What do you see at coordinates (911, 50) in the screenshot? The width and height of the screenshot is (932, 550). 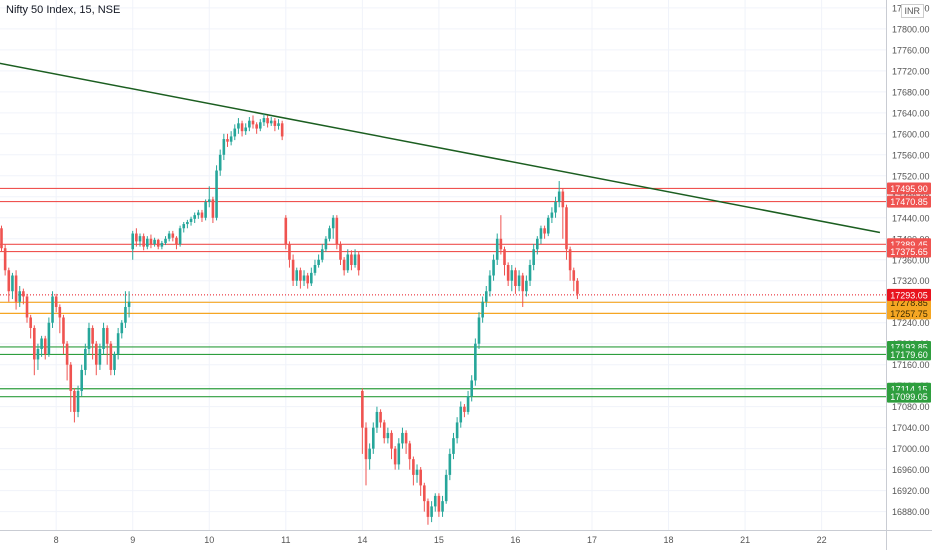 I see `y-tick-label: 17760.00` at bounding box center [911, 50].